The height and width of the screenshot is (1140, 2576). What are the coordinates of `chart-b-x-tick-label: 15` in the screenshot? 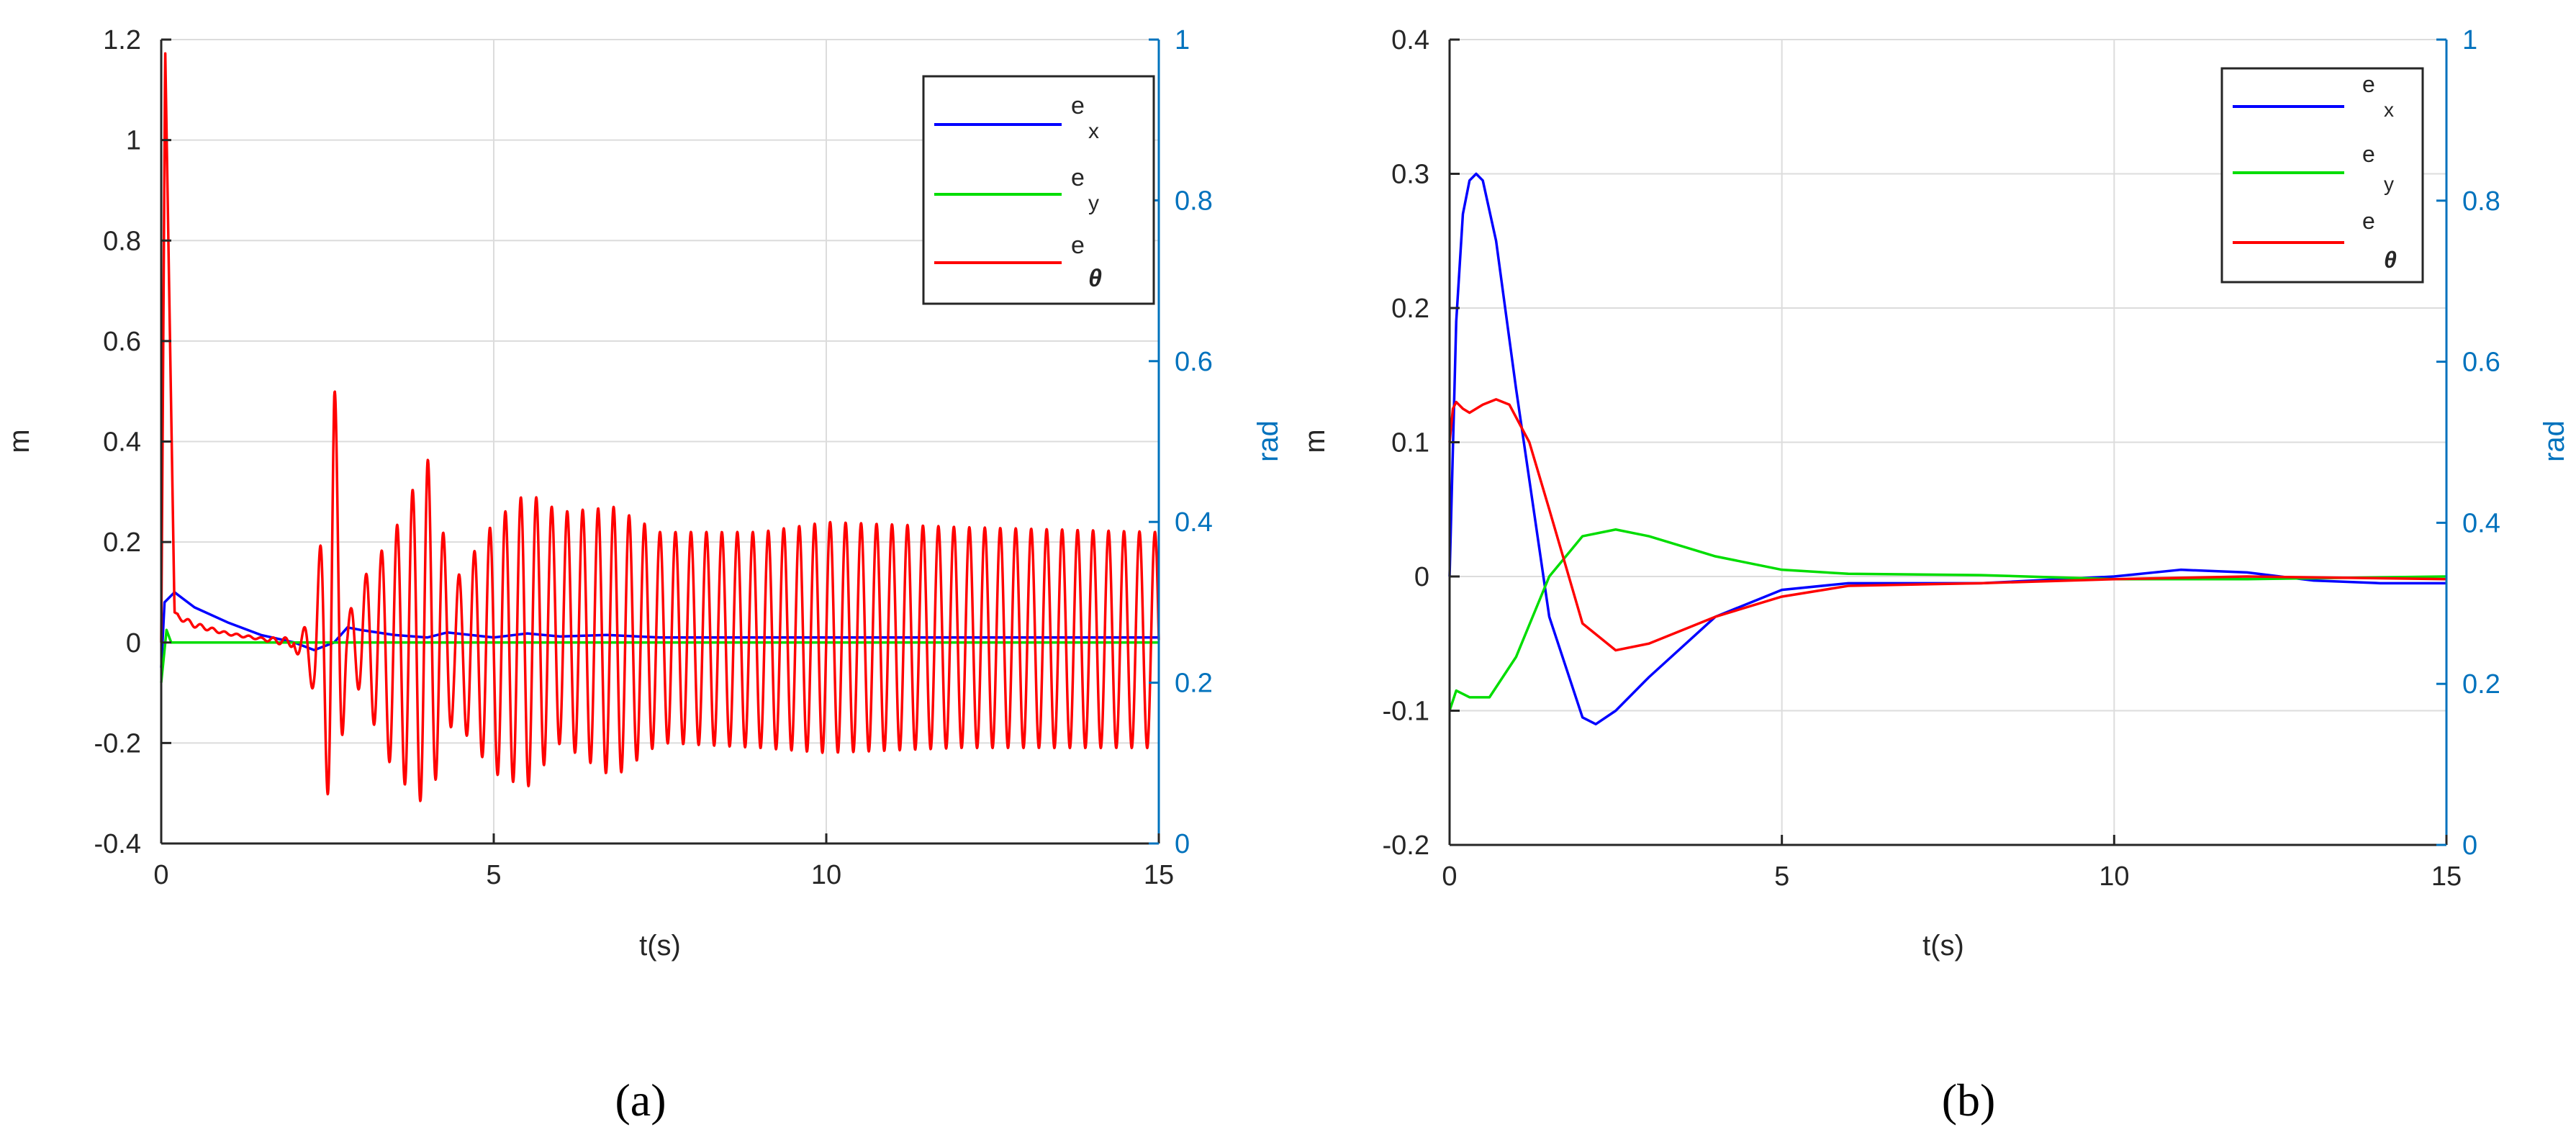 It's located at (2446, 876).